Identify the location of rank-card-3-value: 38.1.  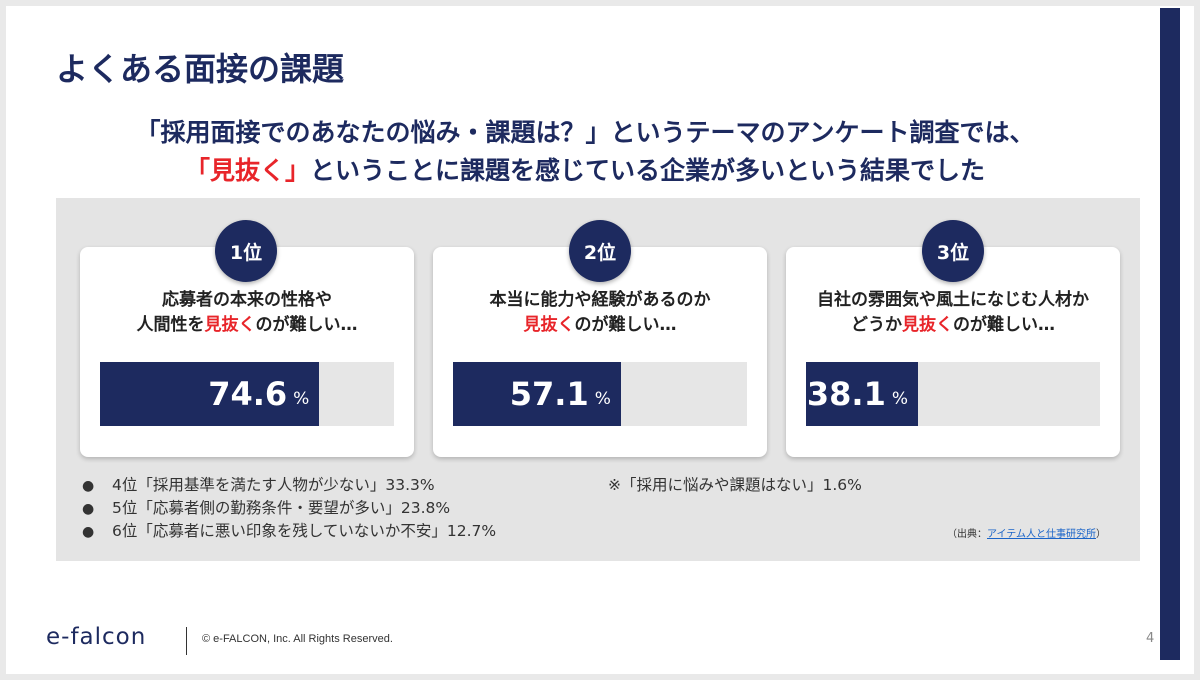
(846, 394).